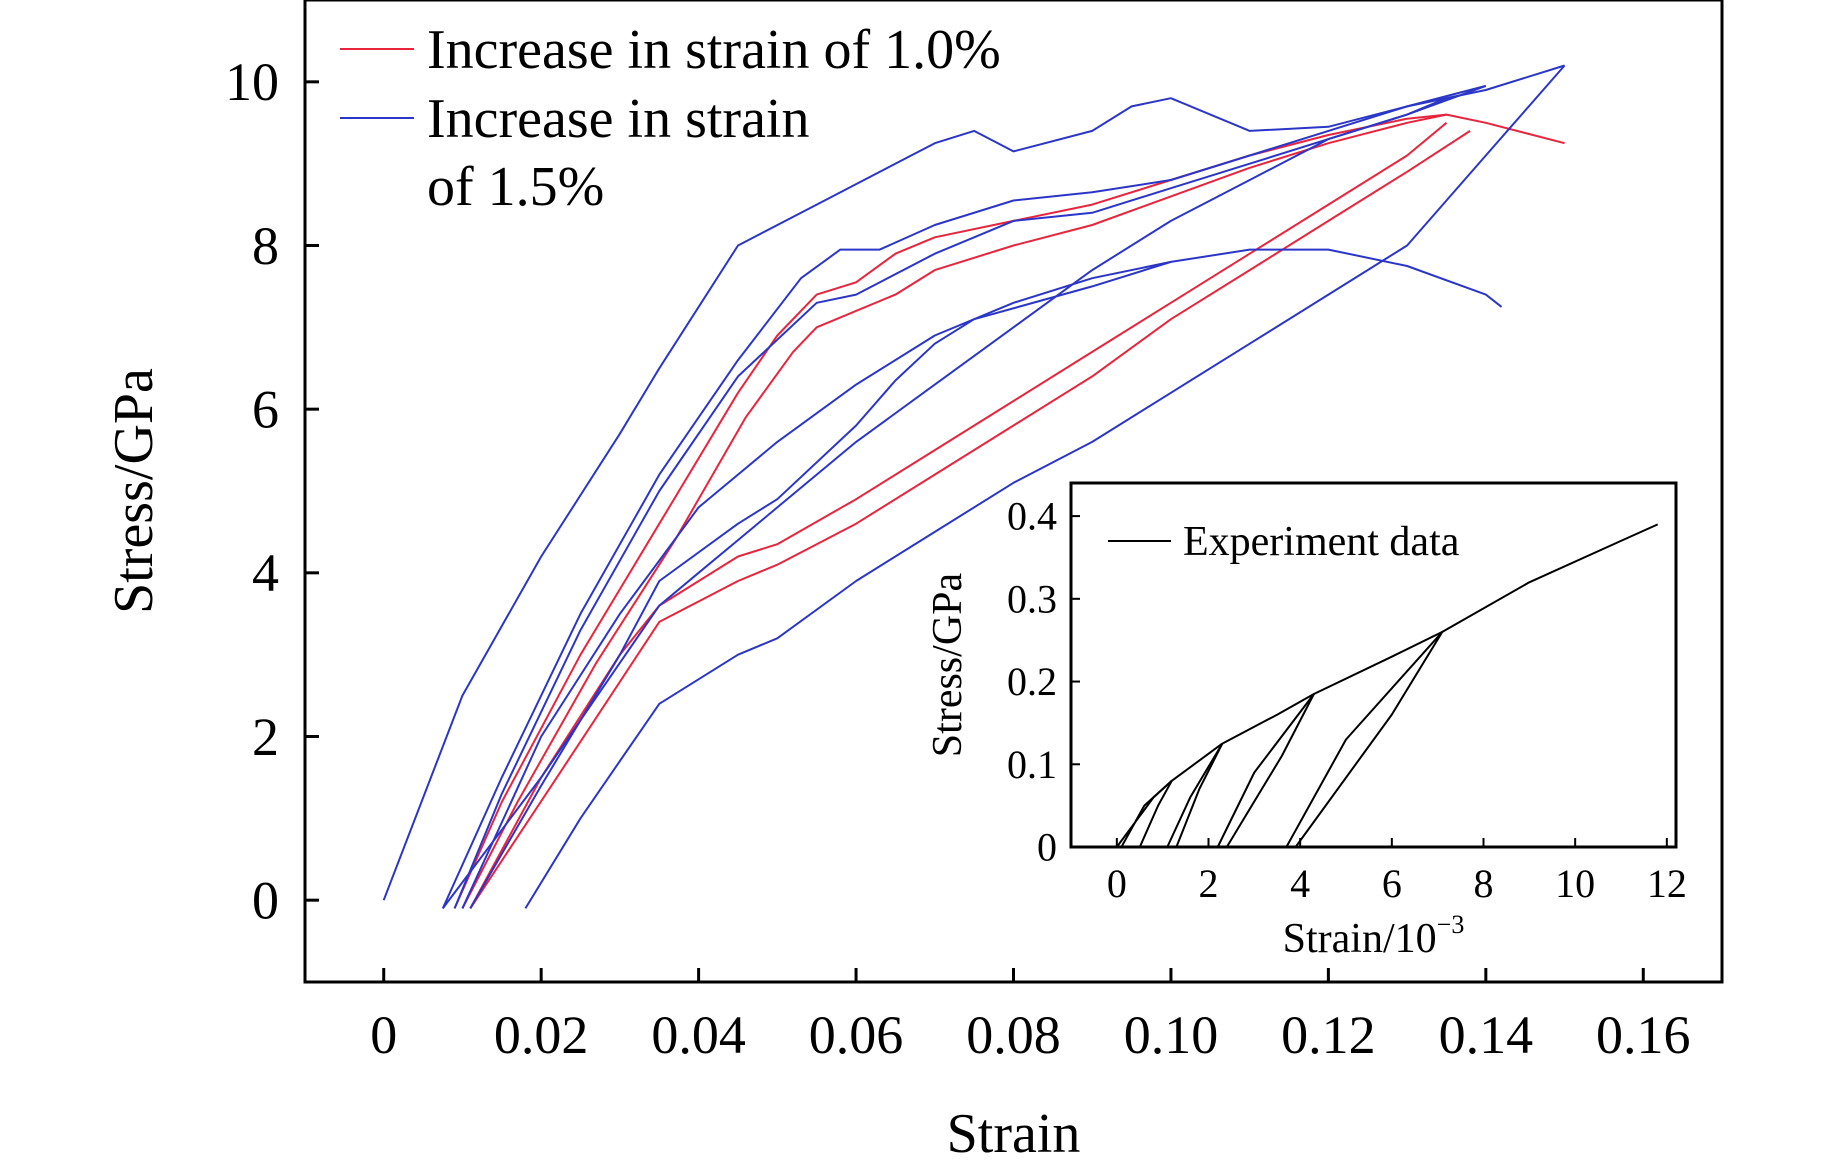  I want to click on inset-x-axis-label-exponent: −3, so click(1451, 924).